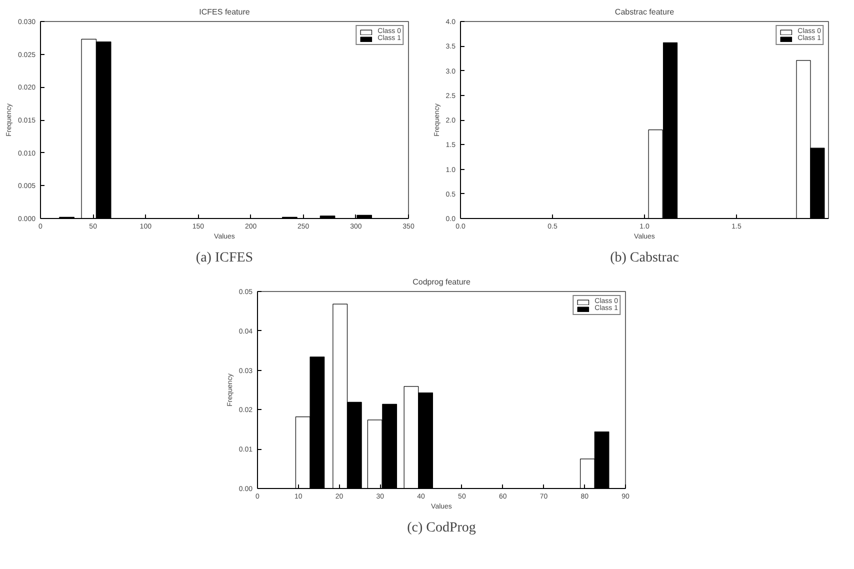 This screenshot has width=854, height=569. What do you see at coordinates (441, 282) in the screenshot?
I see `chart-title: Codprog feature` at bounding box center [441, 282].